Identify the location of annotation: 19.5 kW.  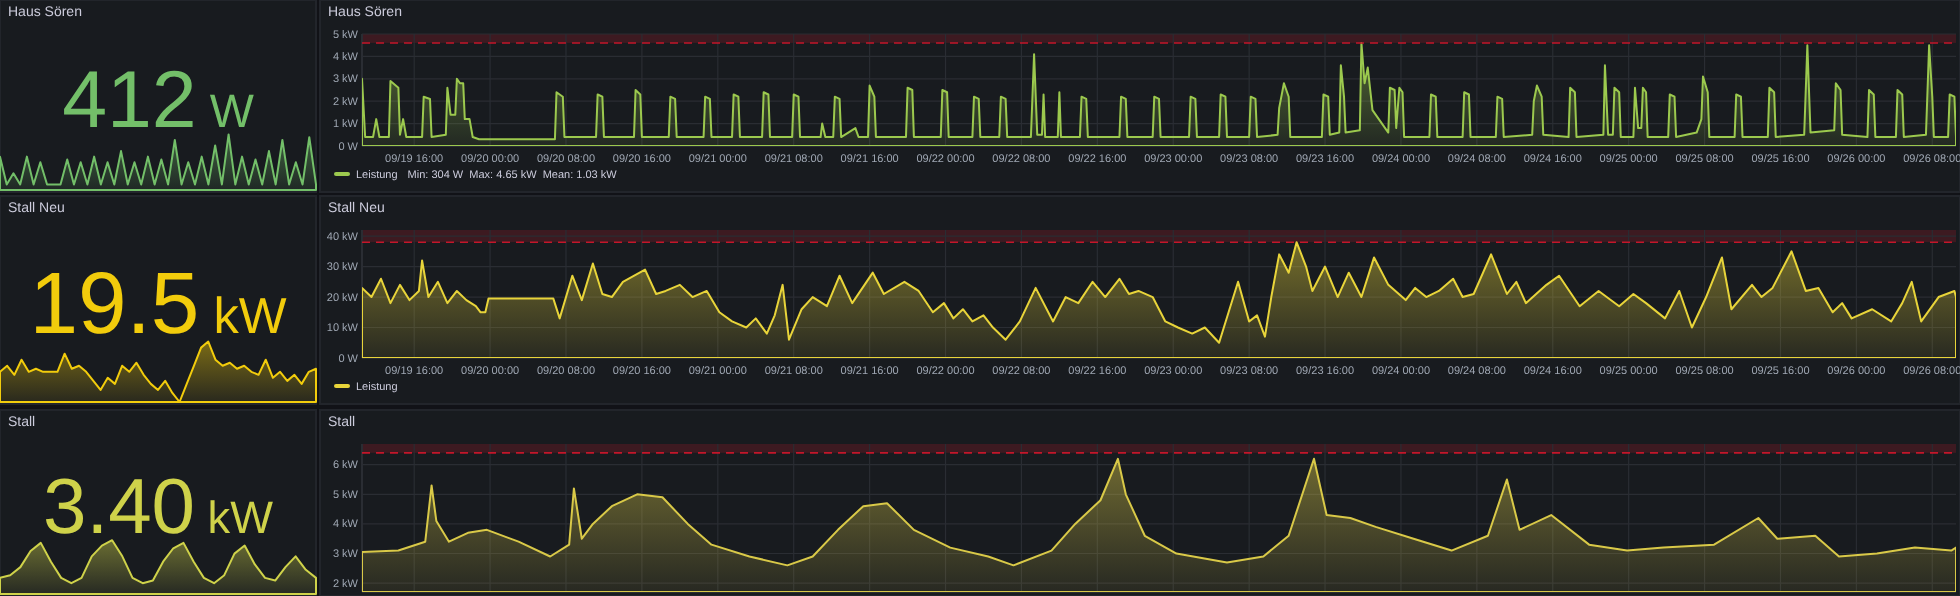
(158, 304).